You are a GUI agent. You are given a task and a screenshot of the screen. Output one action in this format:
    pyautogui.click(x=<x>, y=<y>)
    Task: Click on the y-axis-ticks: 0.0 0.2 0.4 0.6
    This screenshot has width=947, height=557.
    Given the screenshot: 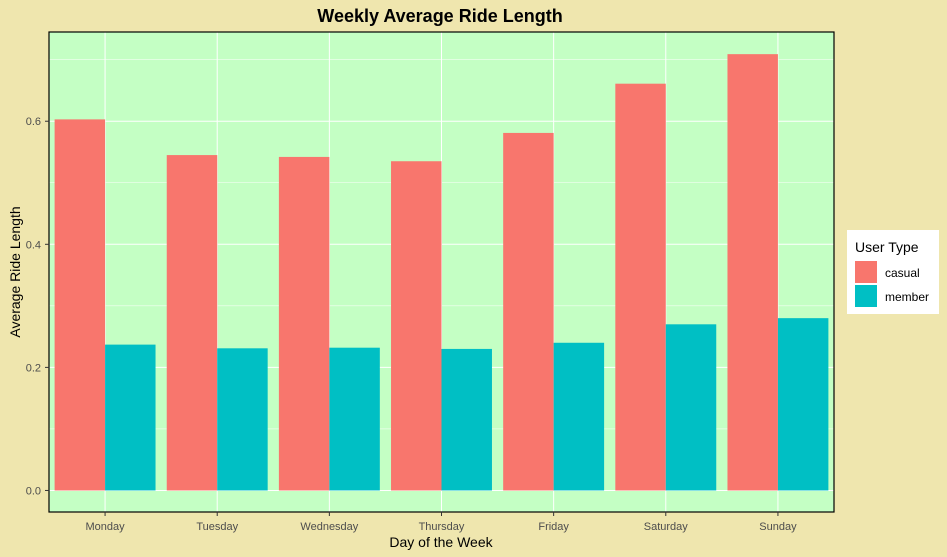 What is the action you would take?
    pyautogui.click(x=37, y=306)
    